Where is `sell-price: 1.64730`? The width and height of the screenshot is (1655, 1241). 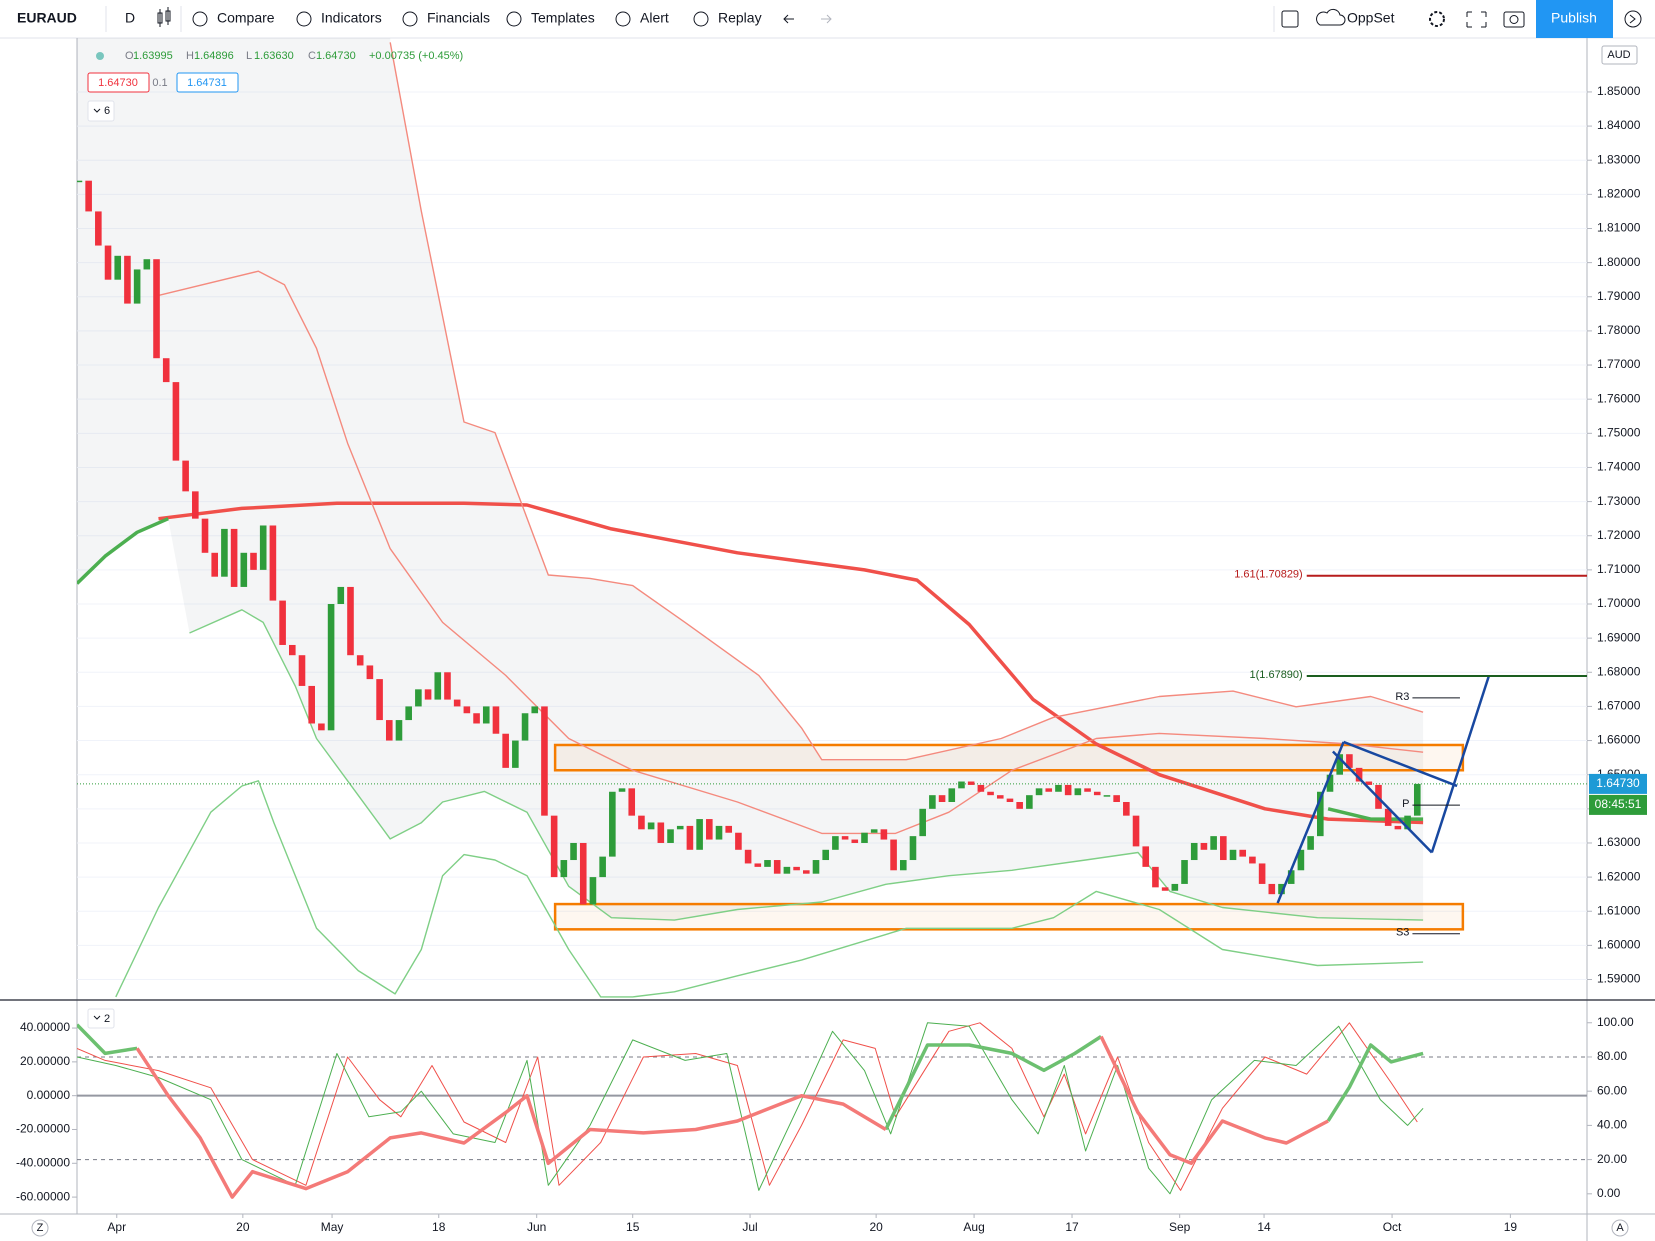 sell-price: 1.64730 is located at coordinates (118, 83).